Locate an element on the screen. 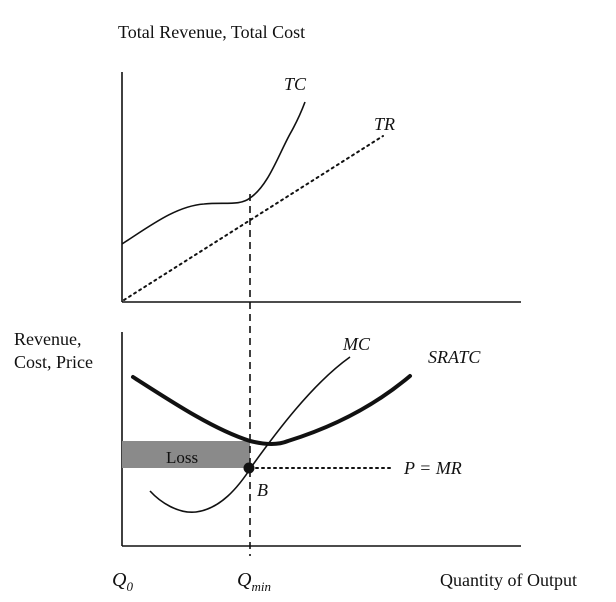 The width and height of the screenshot is (616, 602). bottom-ylabel-line2: Cost, Price is located at coordinates (53, 362).